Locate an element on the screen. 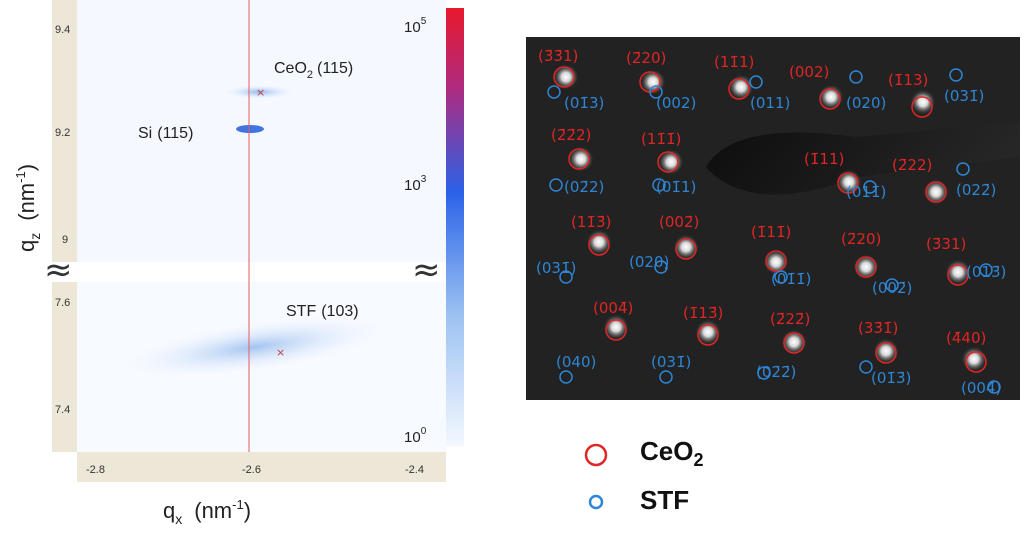  ceo2-peak-label: CeO2 (115) is located at coordinates (313, 70).